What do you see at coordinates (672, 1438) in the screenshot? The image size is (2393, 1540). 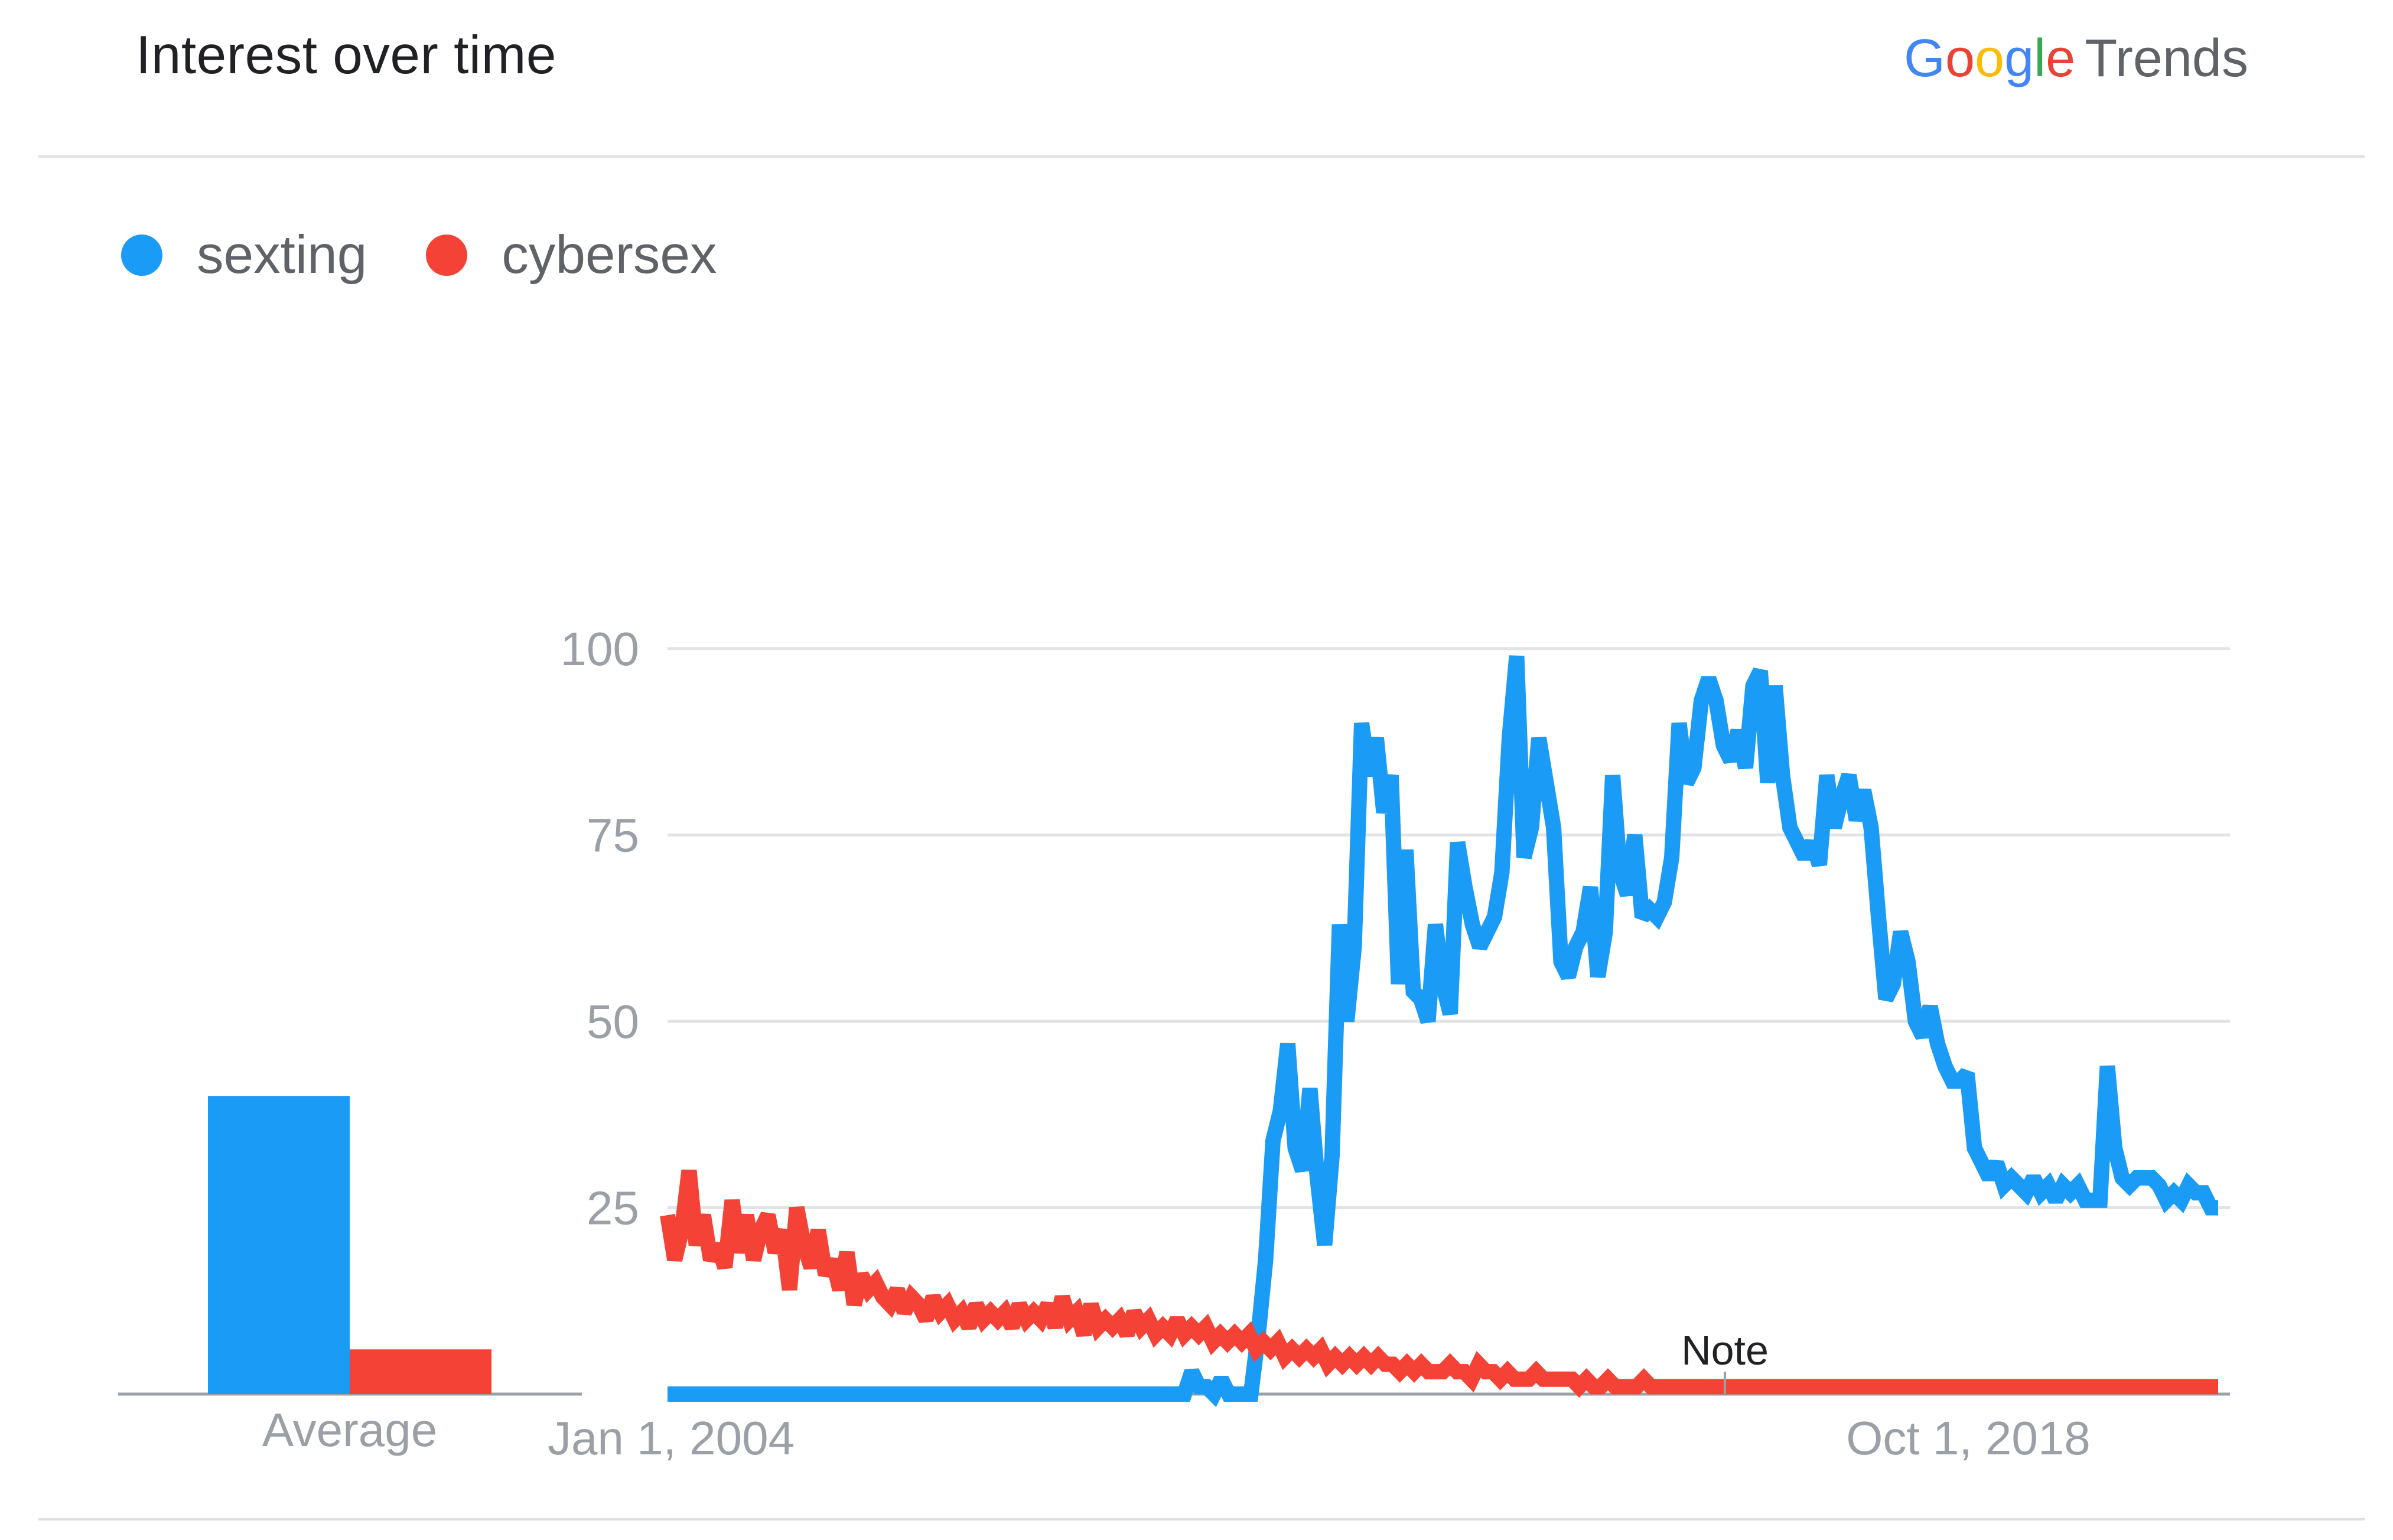 I see `x-tick-label: Jan 1, 2004` at bounding box center [672, 1438].